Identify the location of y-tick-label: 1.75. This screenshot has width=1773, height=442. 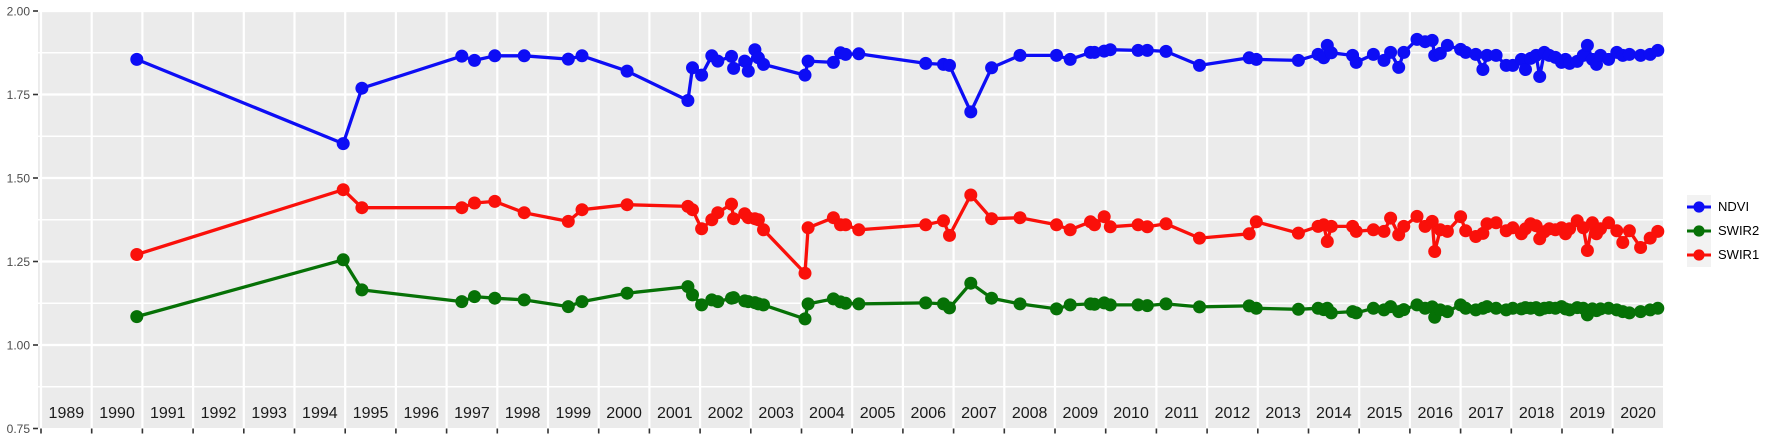
(19, 95).